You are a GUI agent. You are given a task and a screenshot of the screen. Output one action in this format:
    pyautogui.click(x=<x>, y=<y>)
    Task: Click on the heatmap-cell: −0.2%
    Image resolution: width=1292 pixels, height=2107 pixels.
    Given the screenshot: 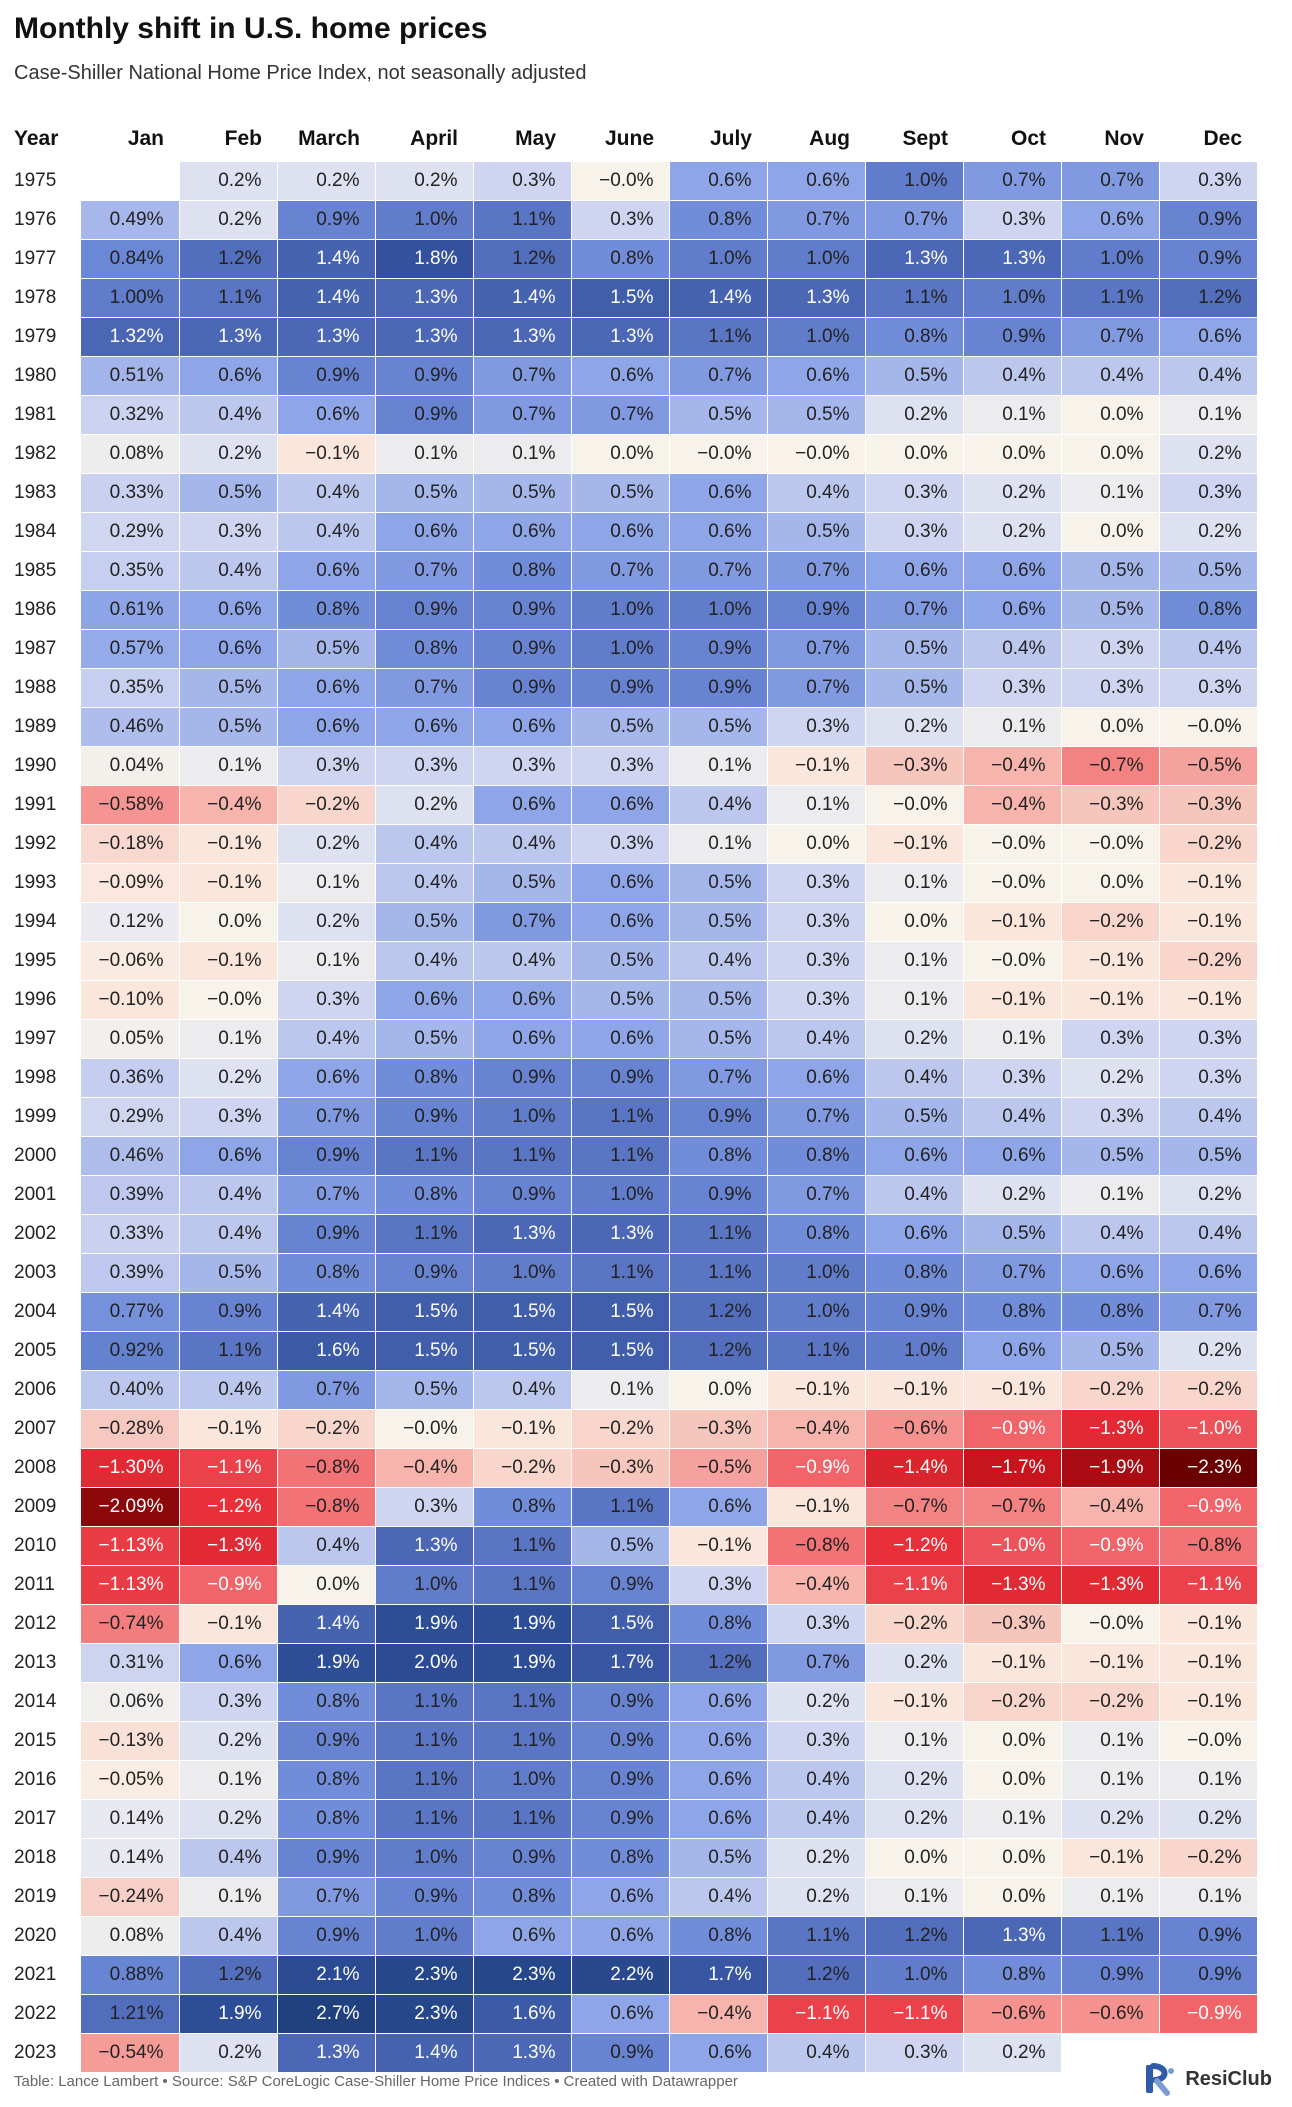 What is the action you would take?
    pyautogui.click(x=620, y=1429)
    